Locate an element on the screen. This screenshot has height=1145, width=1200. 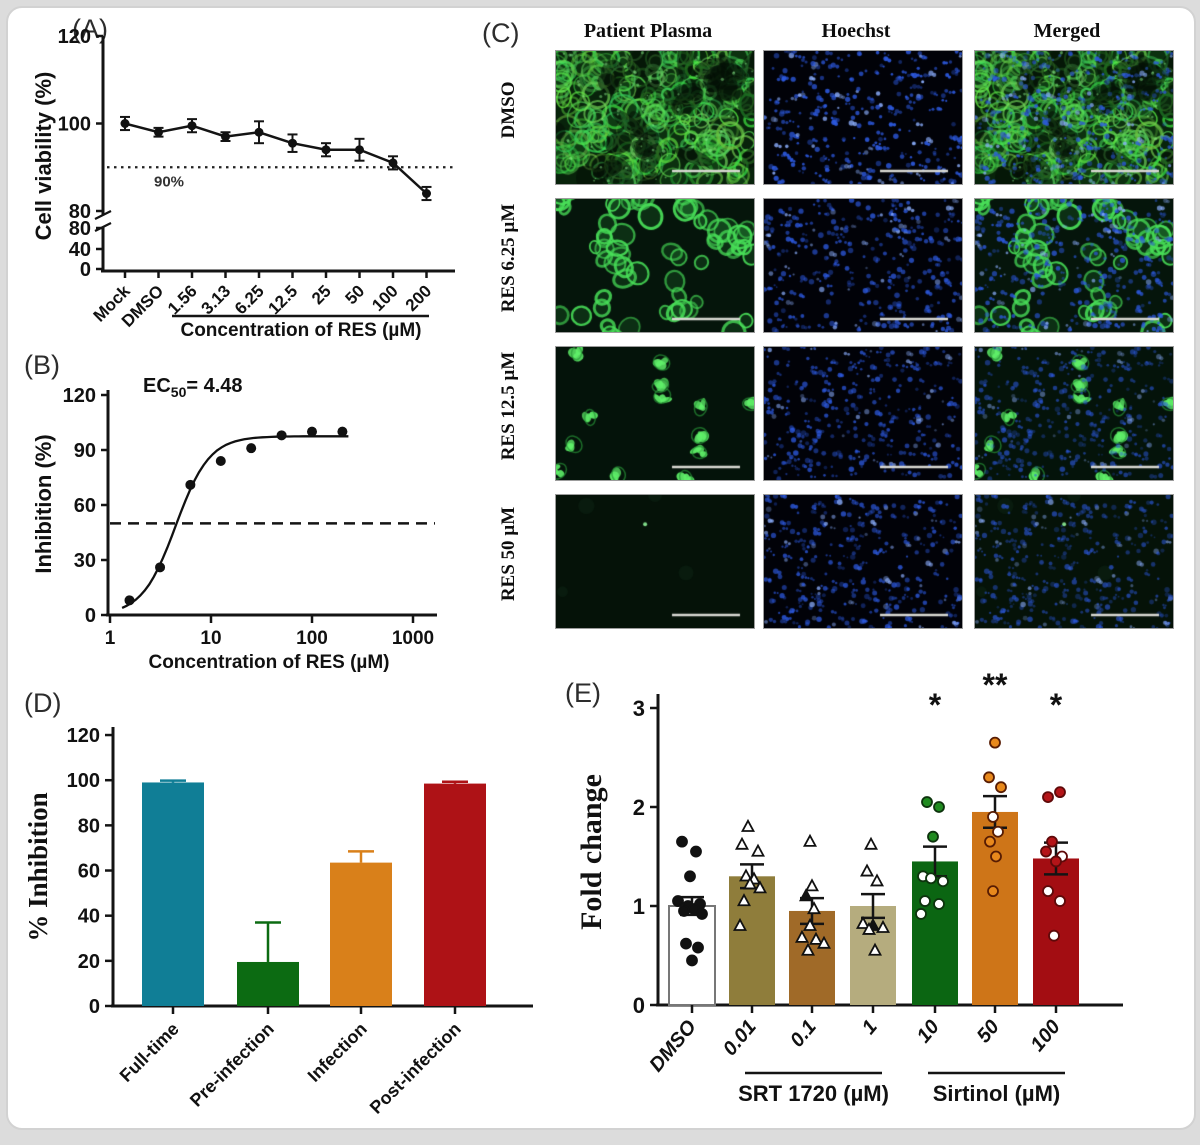
micro-image-res-50-µm-patient-plasma is located at coordinates (655, 561).